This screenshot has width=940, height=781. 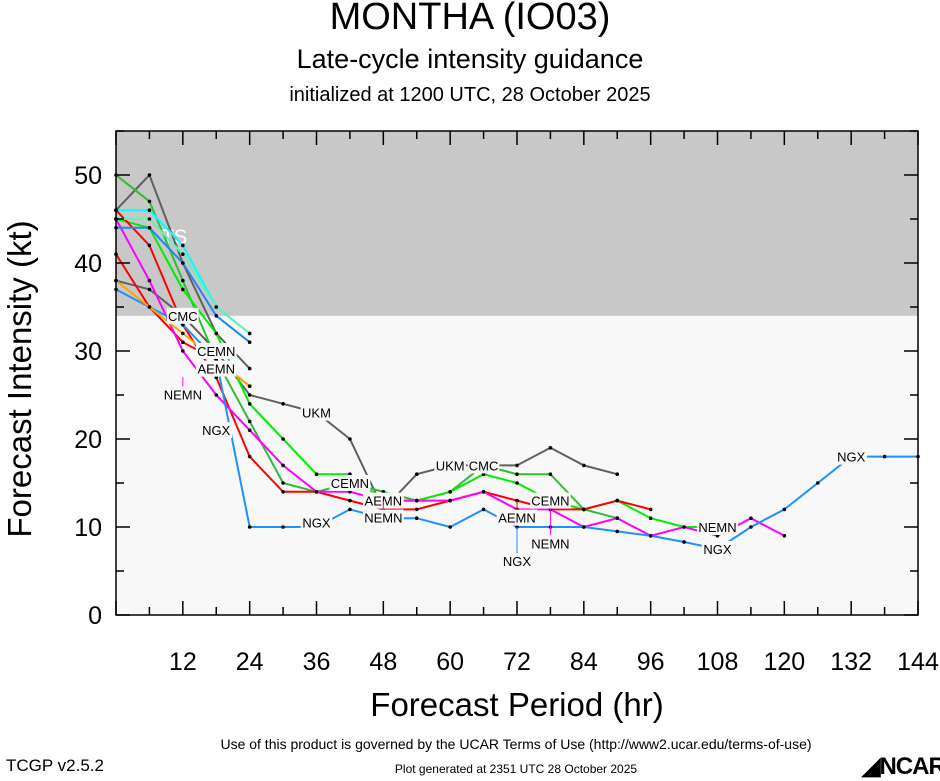 I want to click on version-label: TCGP v2.5.2, so click(x=55, y=765).